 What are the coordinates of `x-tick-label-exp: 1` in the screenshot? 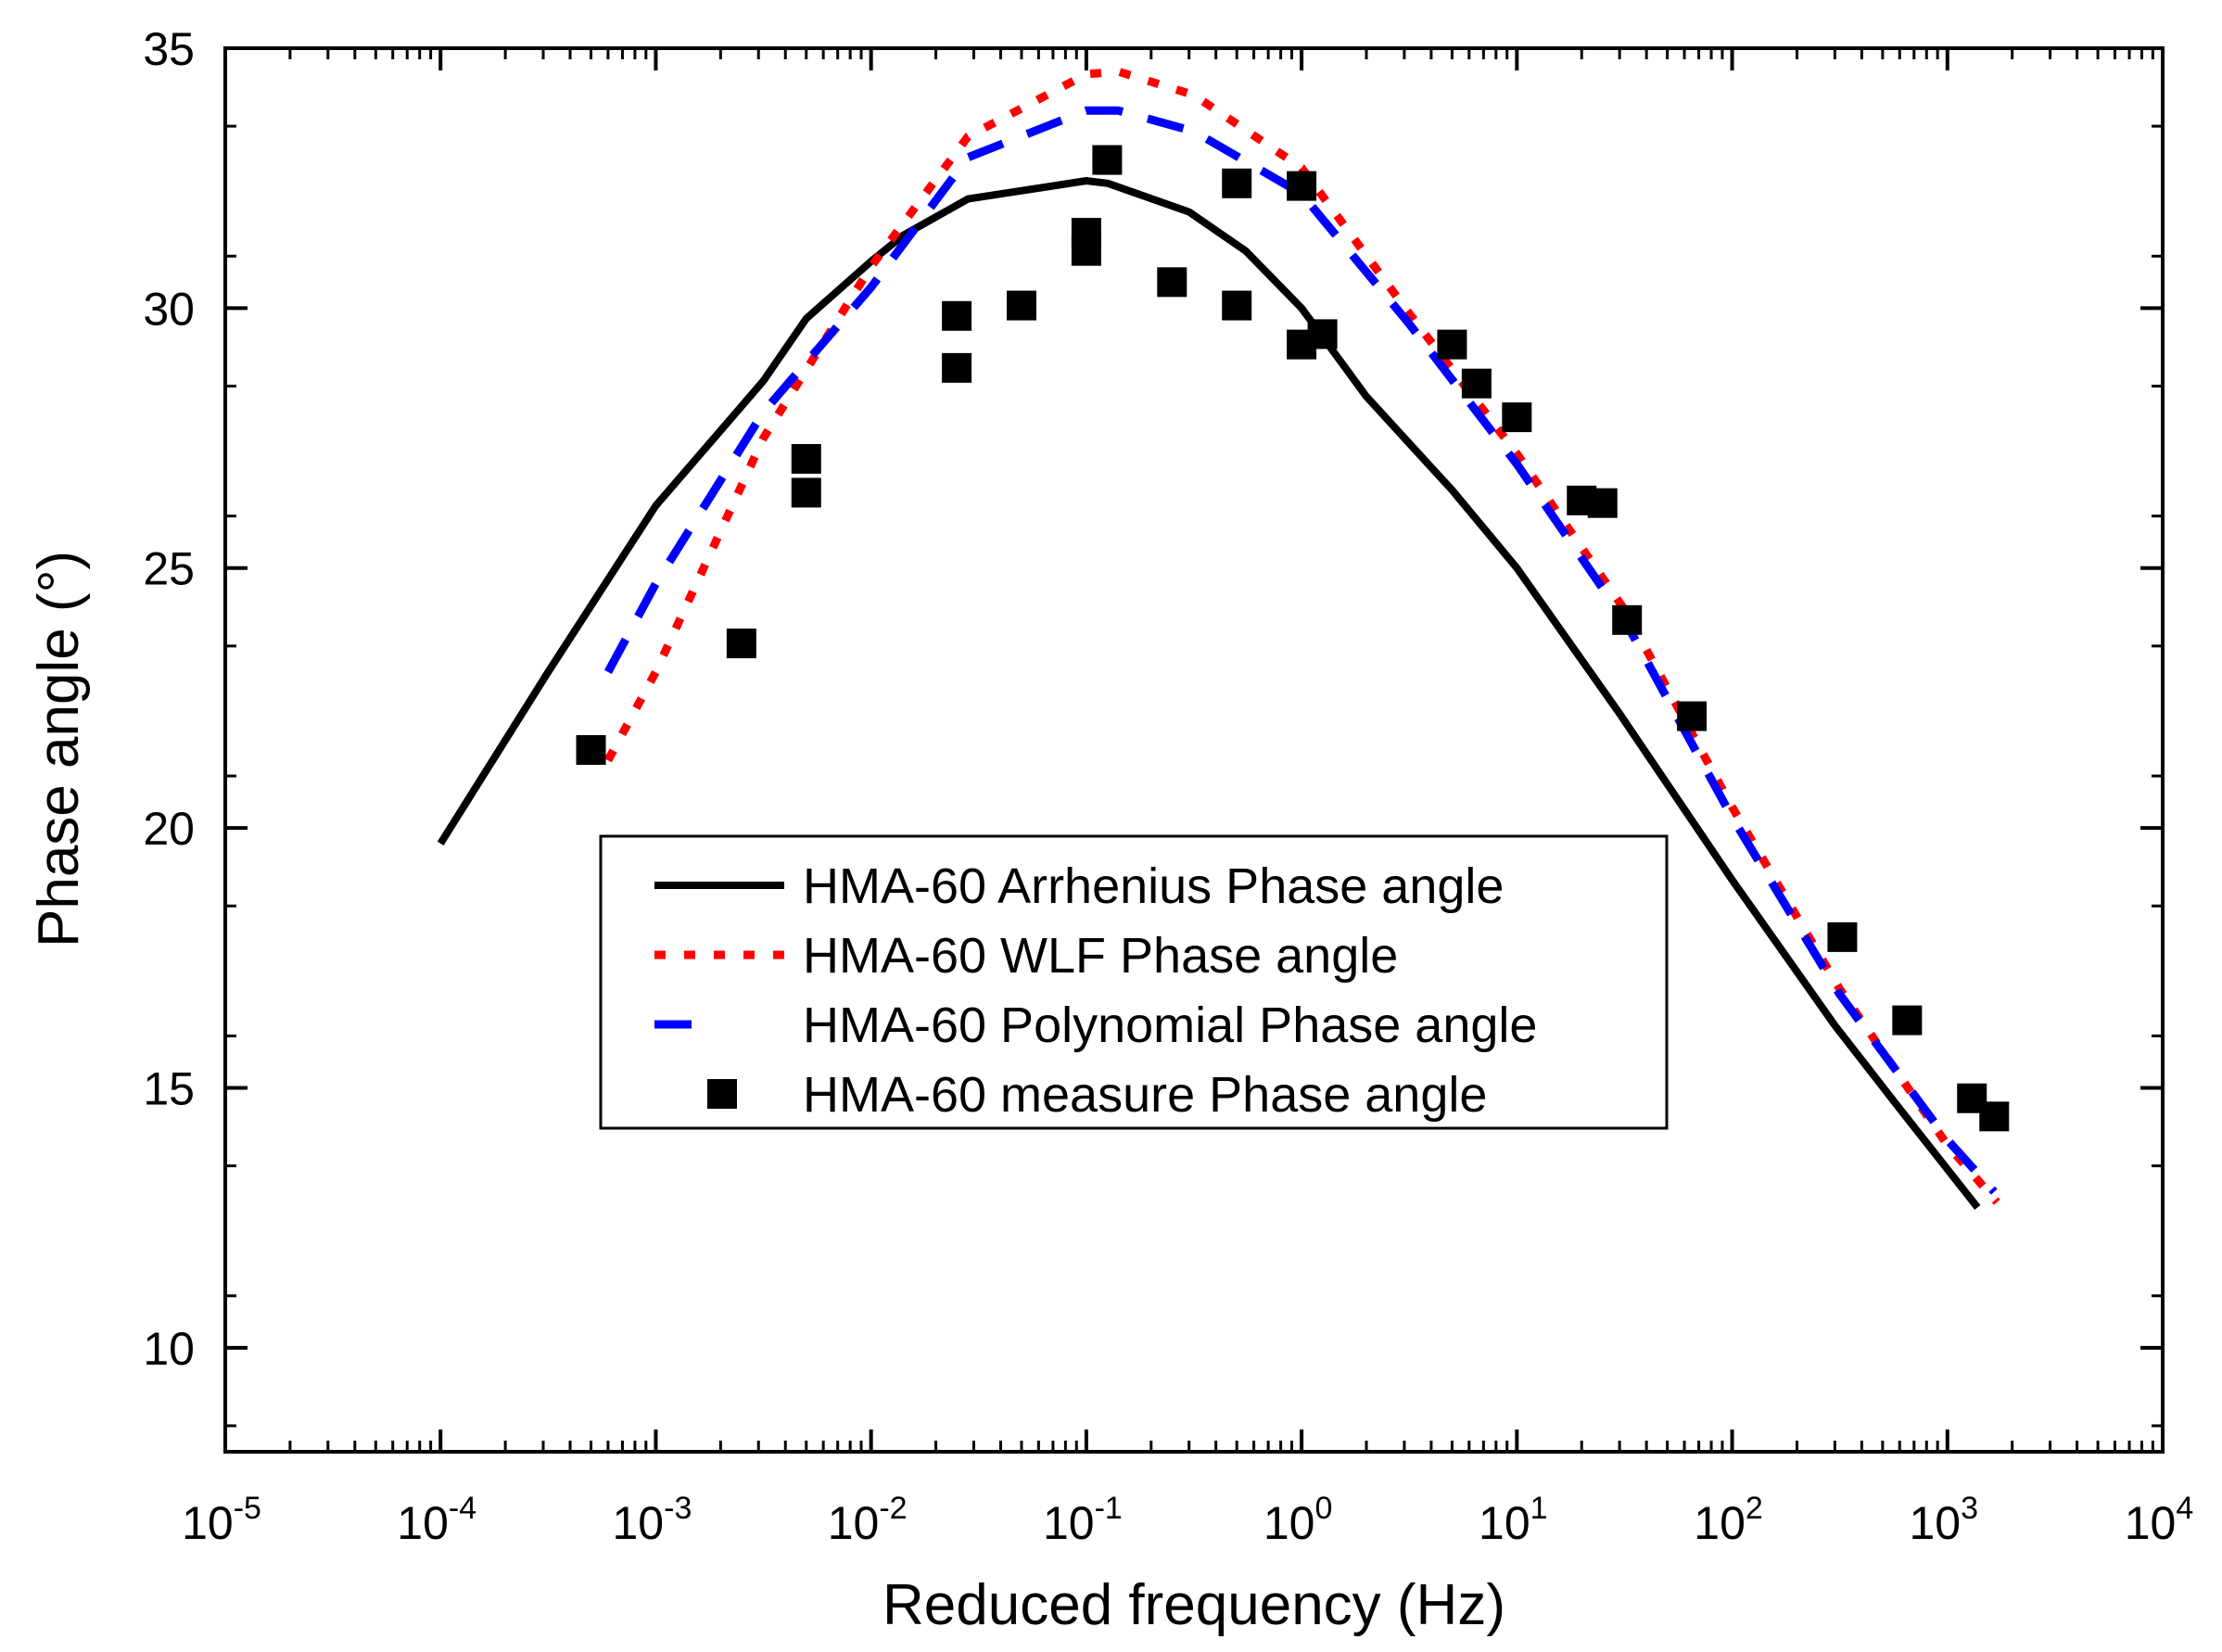 It's located at (1539, 1508).